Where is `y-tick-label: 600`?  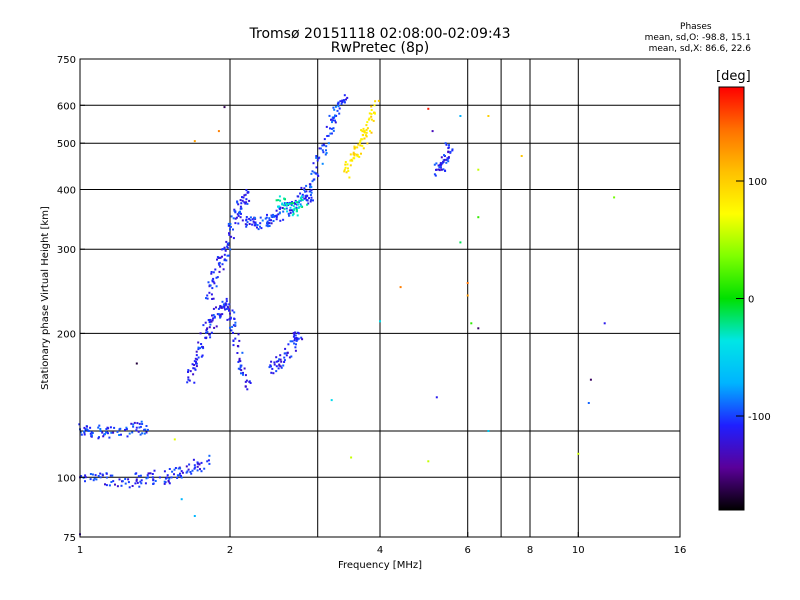
y-tick-label: 600 is located at coordinates (66, 106).